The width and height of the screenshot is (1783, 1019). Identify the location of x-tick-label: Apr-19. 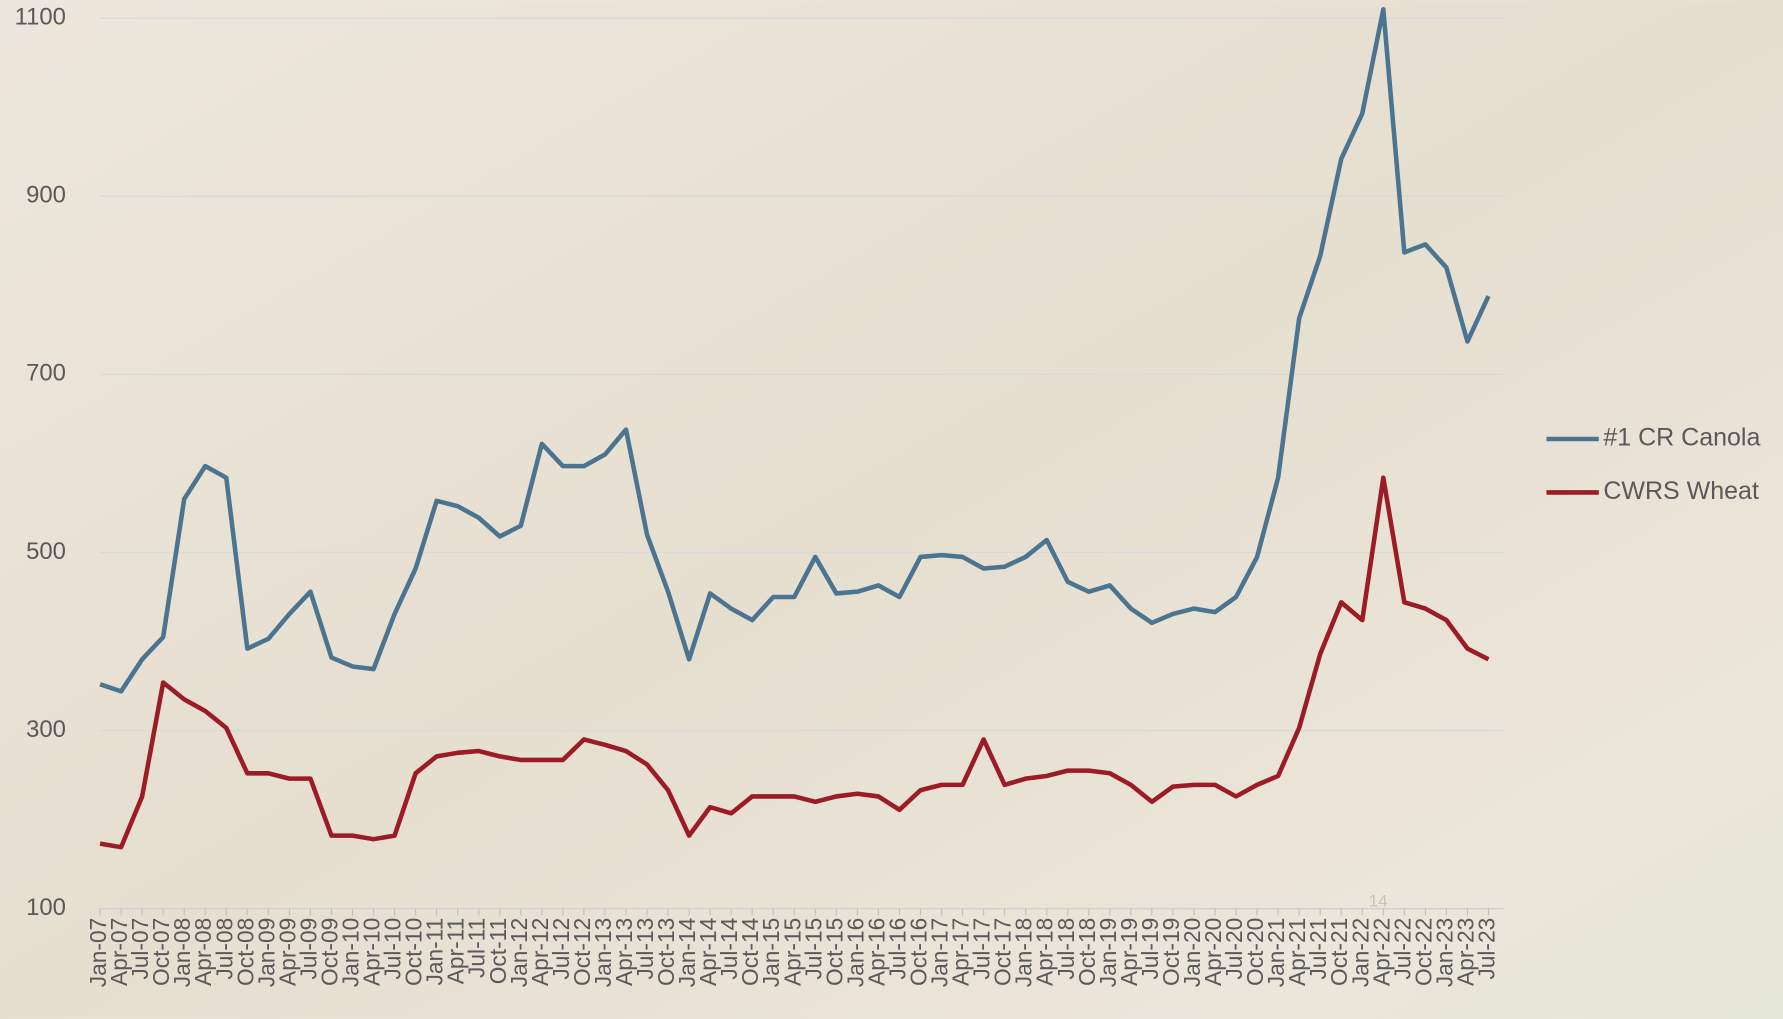
(1129, 952).